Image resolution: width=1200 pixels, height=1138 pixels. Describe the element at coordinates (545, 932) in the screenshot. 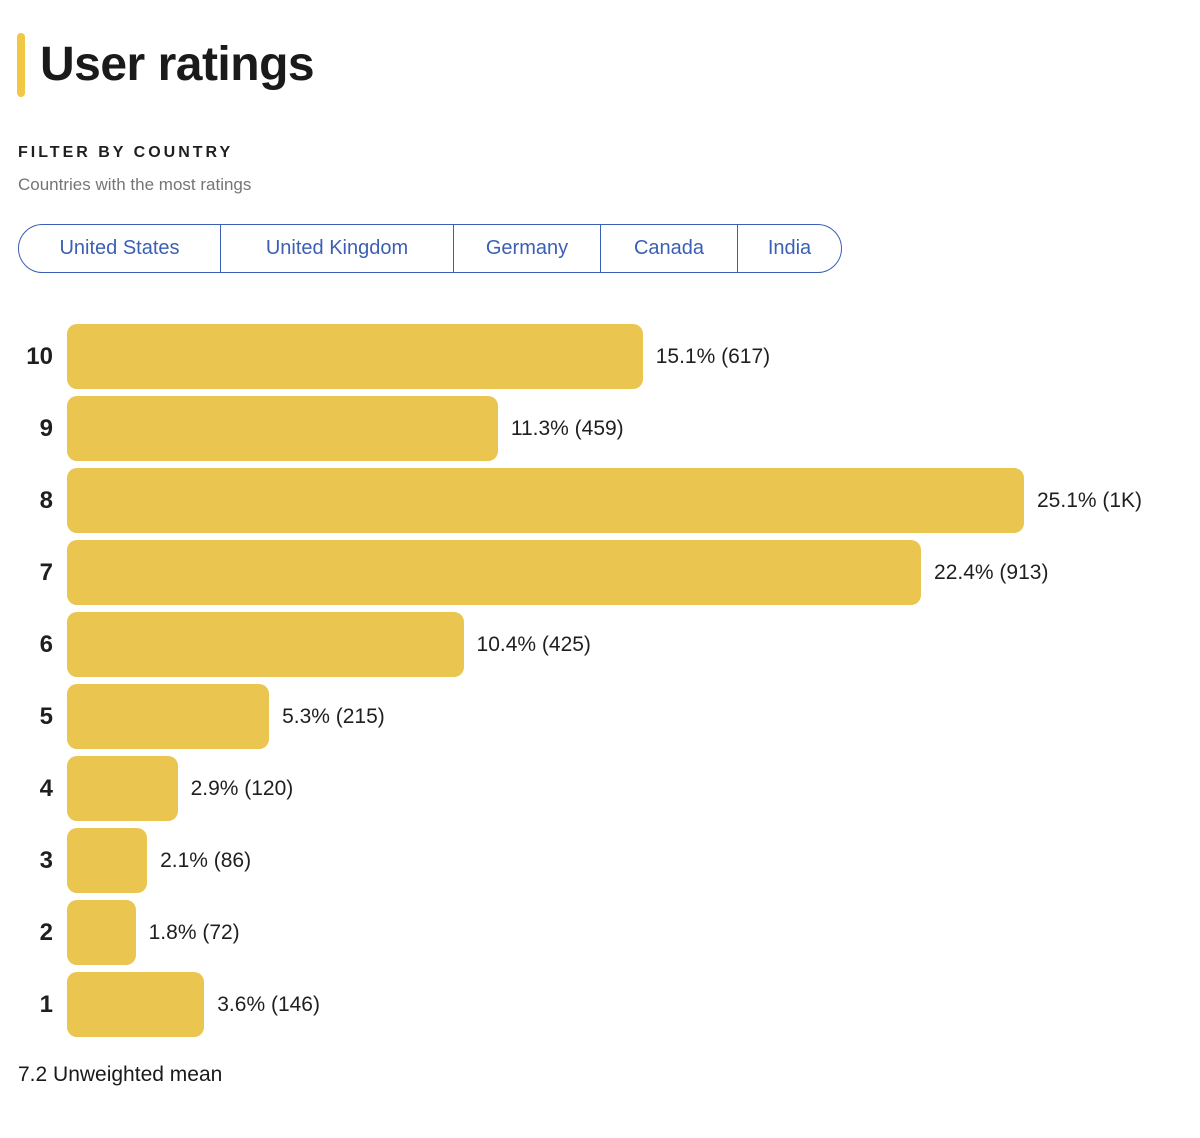

I see `bar-track: 1.8% (72)` at that location.